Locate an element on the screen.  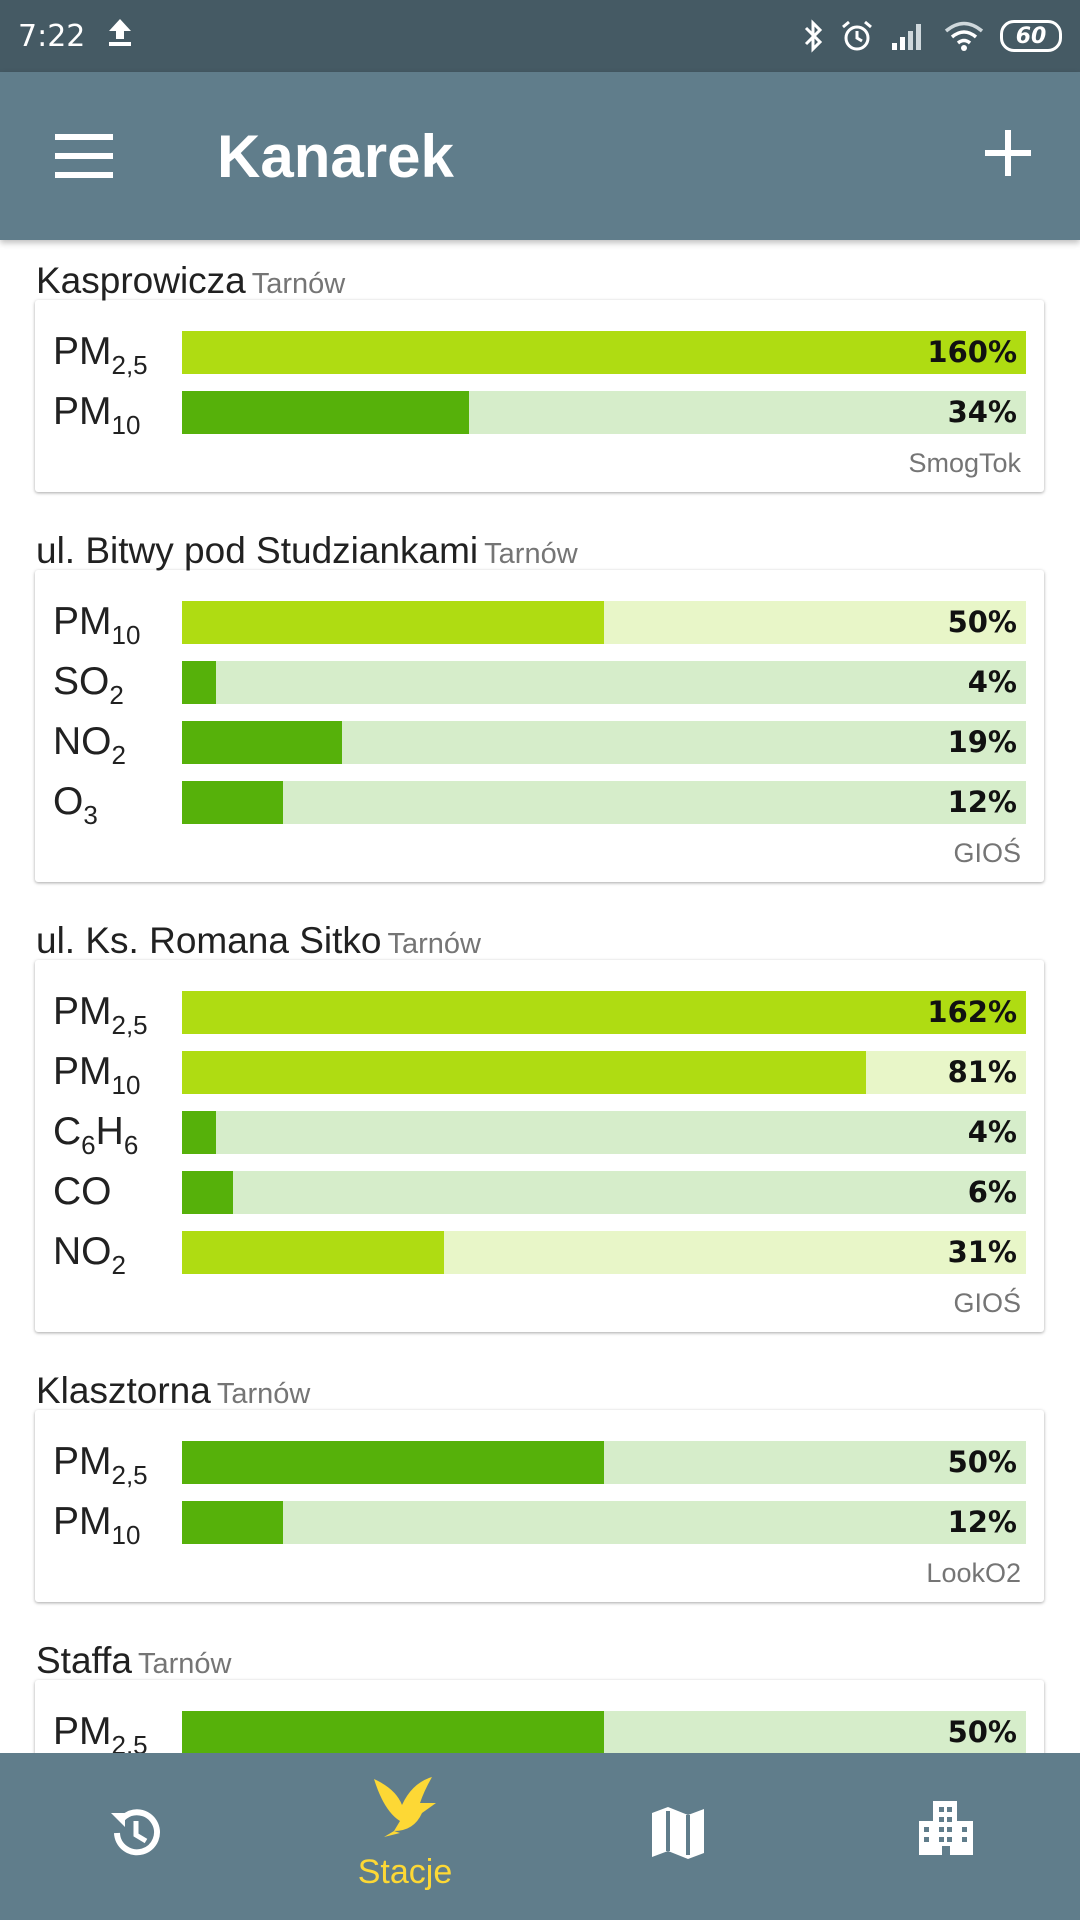
reading-row: PM10 34% is located at coordinates (540, 412).